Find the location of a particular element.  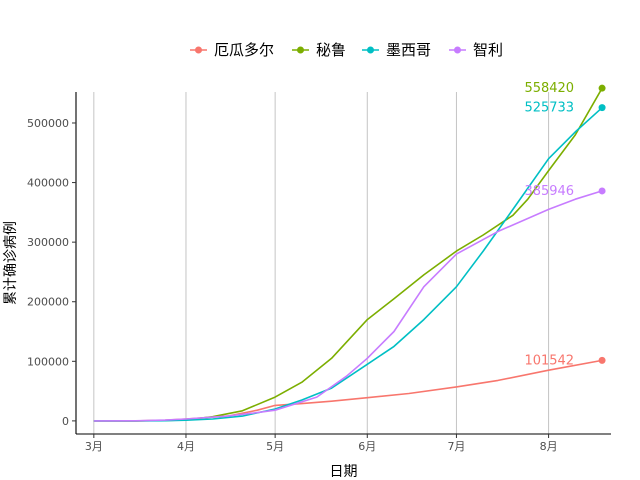

legend: 厄瓜多尔 秘鲁 墨西哥 智利 is located at coordinates (346, 50).